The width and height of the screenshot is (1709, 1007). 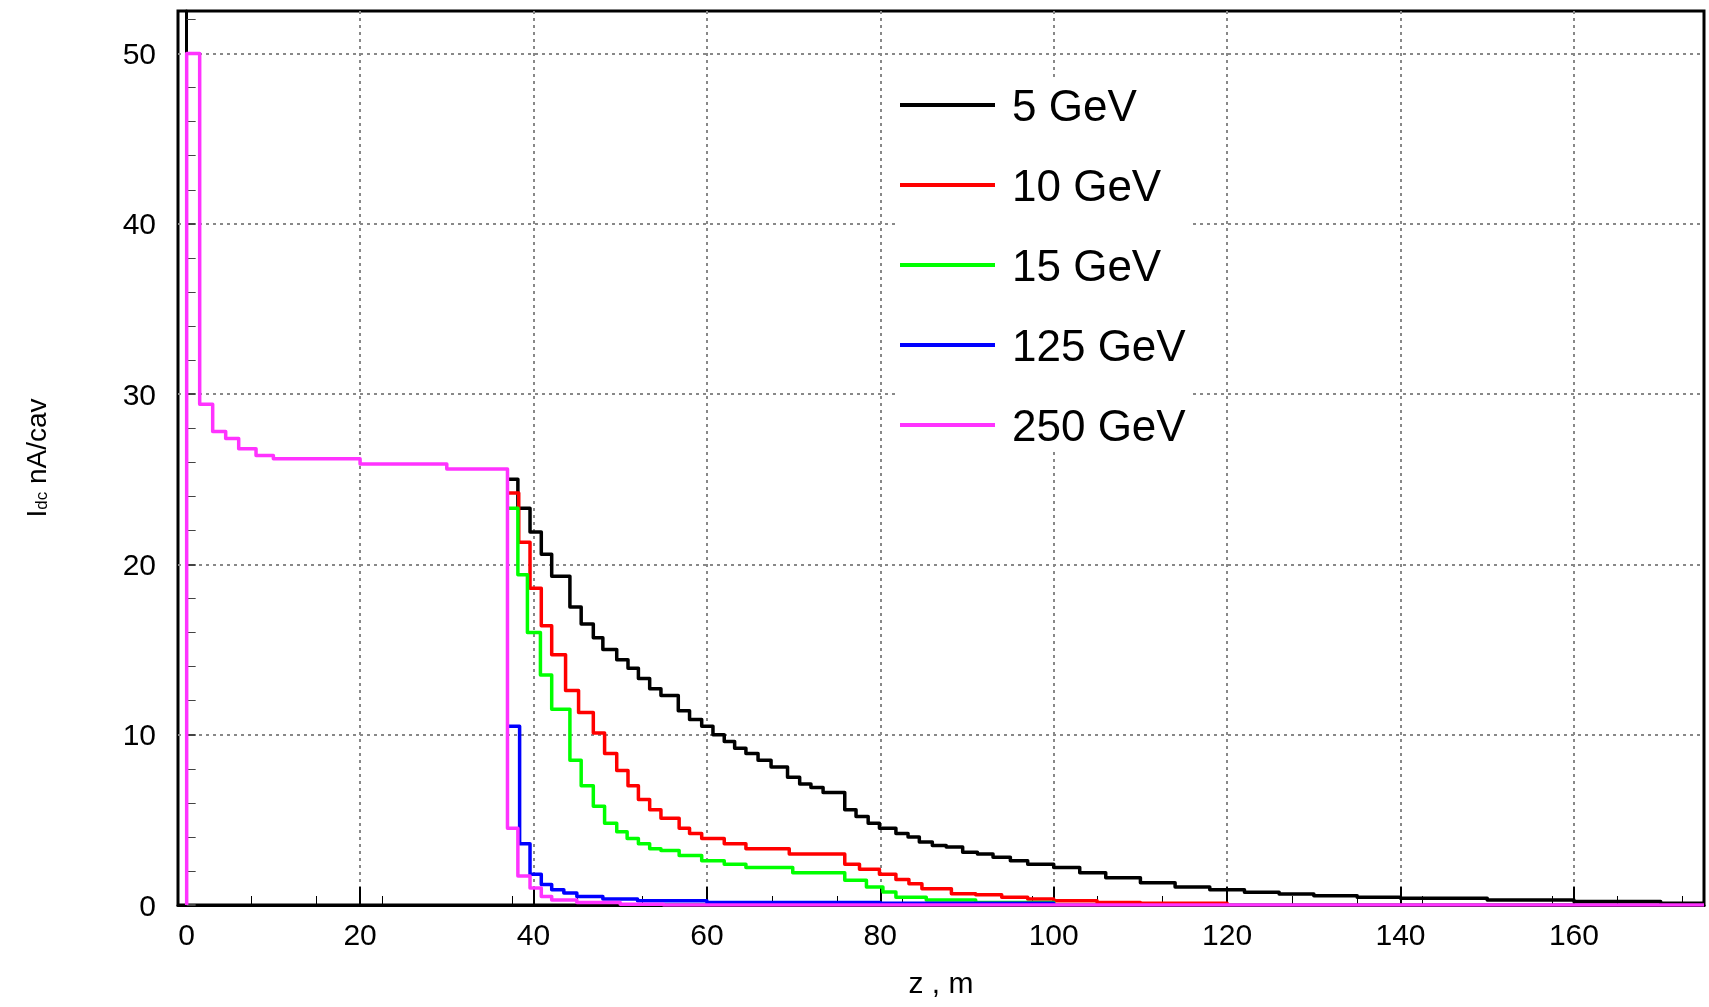 I want to click on x-tick-label: 100, so click(x=1053, y=934).